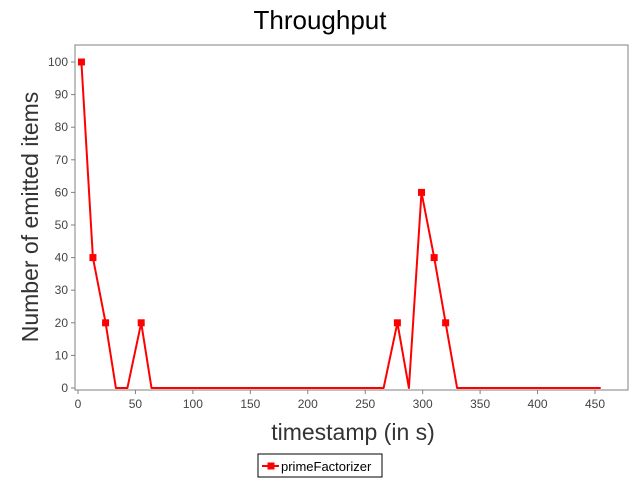  What do you see at coordinates (423, 404) in the screenshot?
I see `x-tick-label: 300` at bounding box center [423, 404].